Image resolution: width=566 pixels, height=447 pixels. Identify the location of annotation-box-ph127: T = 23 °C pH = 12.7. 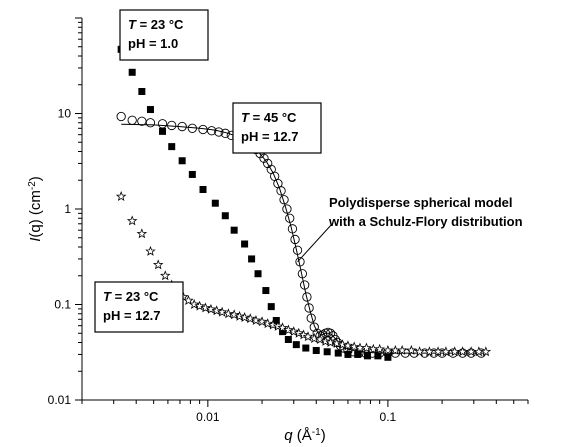
(139, 307).